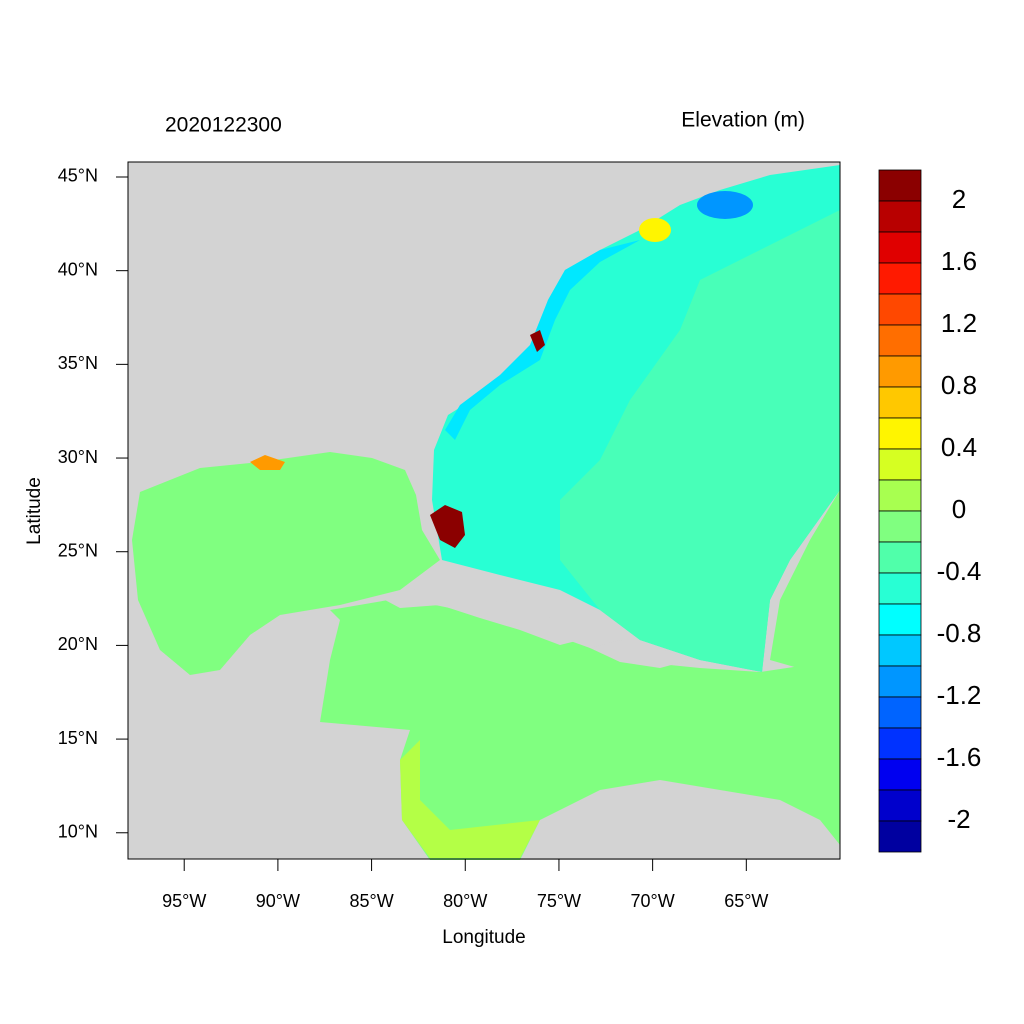 The image size is (1024, 1024). Describe the element at coordinates (78, 457) in the screenshot. I see `y-tick-label: 30°N` at that location.